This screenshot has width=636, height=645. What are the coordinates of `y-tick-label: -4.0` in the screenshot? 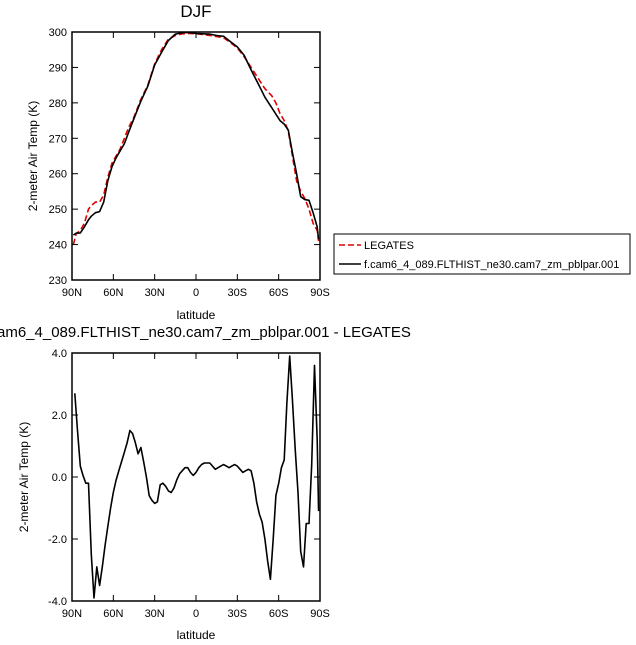 It's located at (57, 602).